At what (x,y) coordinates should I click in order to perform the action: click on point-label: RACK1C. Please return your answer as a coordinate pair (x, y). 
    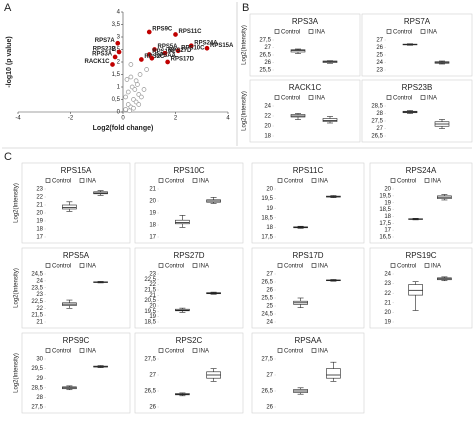
    Looking at the image, I should click on (97, 62).